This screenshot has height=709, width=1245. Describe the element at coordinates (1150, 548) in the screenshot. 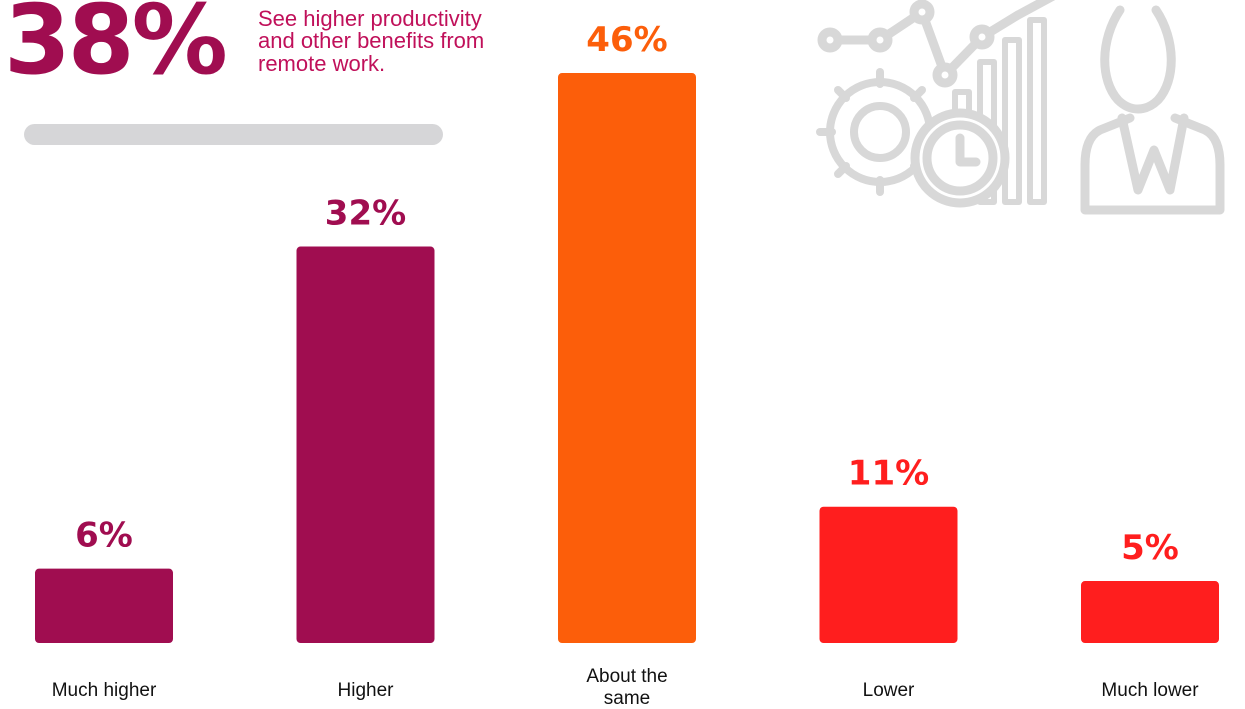

I see `value-label: 5%` at that location.